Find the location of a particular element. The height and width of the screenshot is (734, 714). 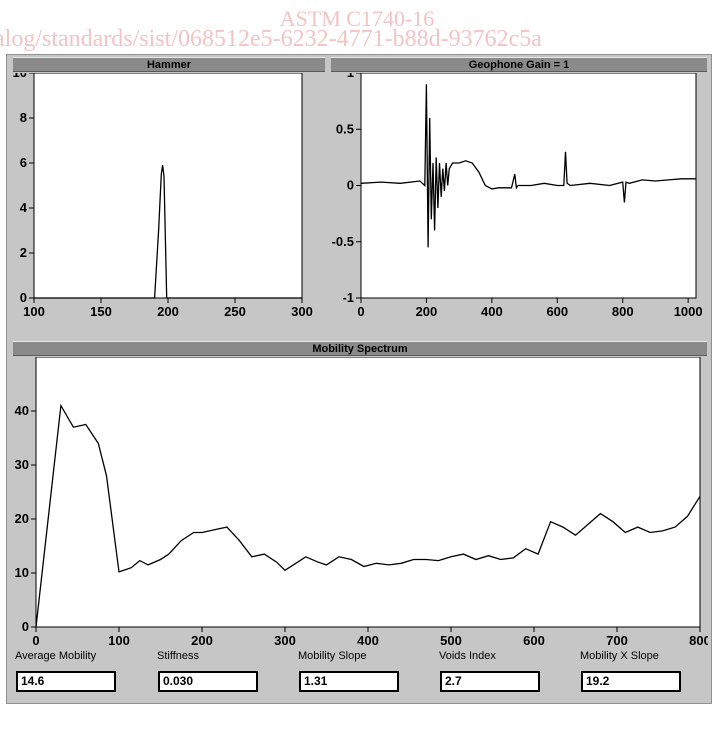

plot-area is located at coordinates (168, 186).